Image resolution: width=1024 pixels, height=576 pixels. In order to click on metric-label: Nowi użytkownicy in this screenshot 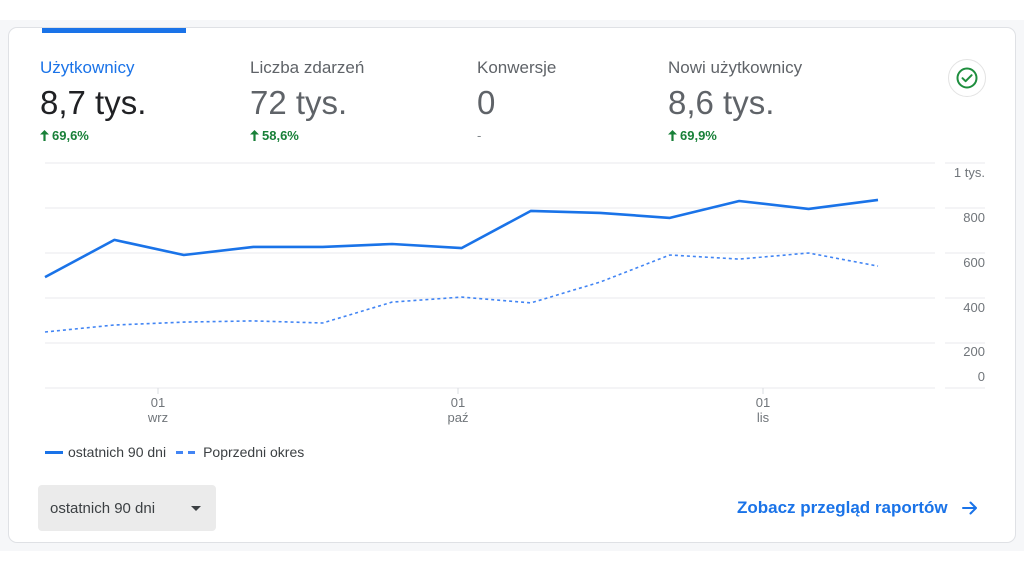, I will do `click(735, 67)`.